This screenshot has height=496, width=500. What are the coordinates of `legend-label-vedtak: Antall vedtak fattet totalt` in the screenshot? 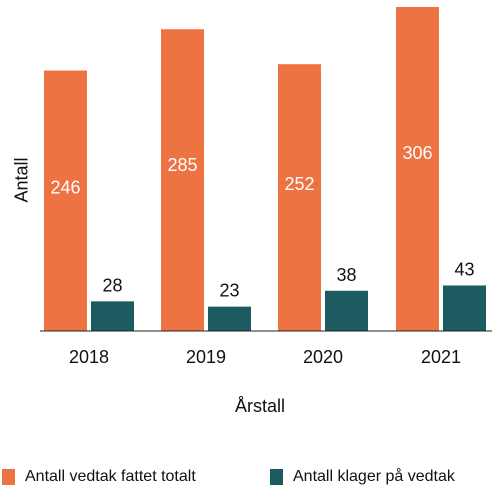 It's located at (110, 476).